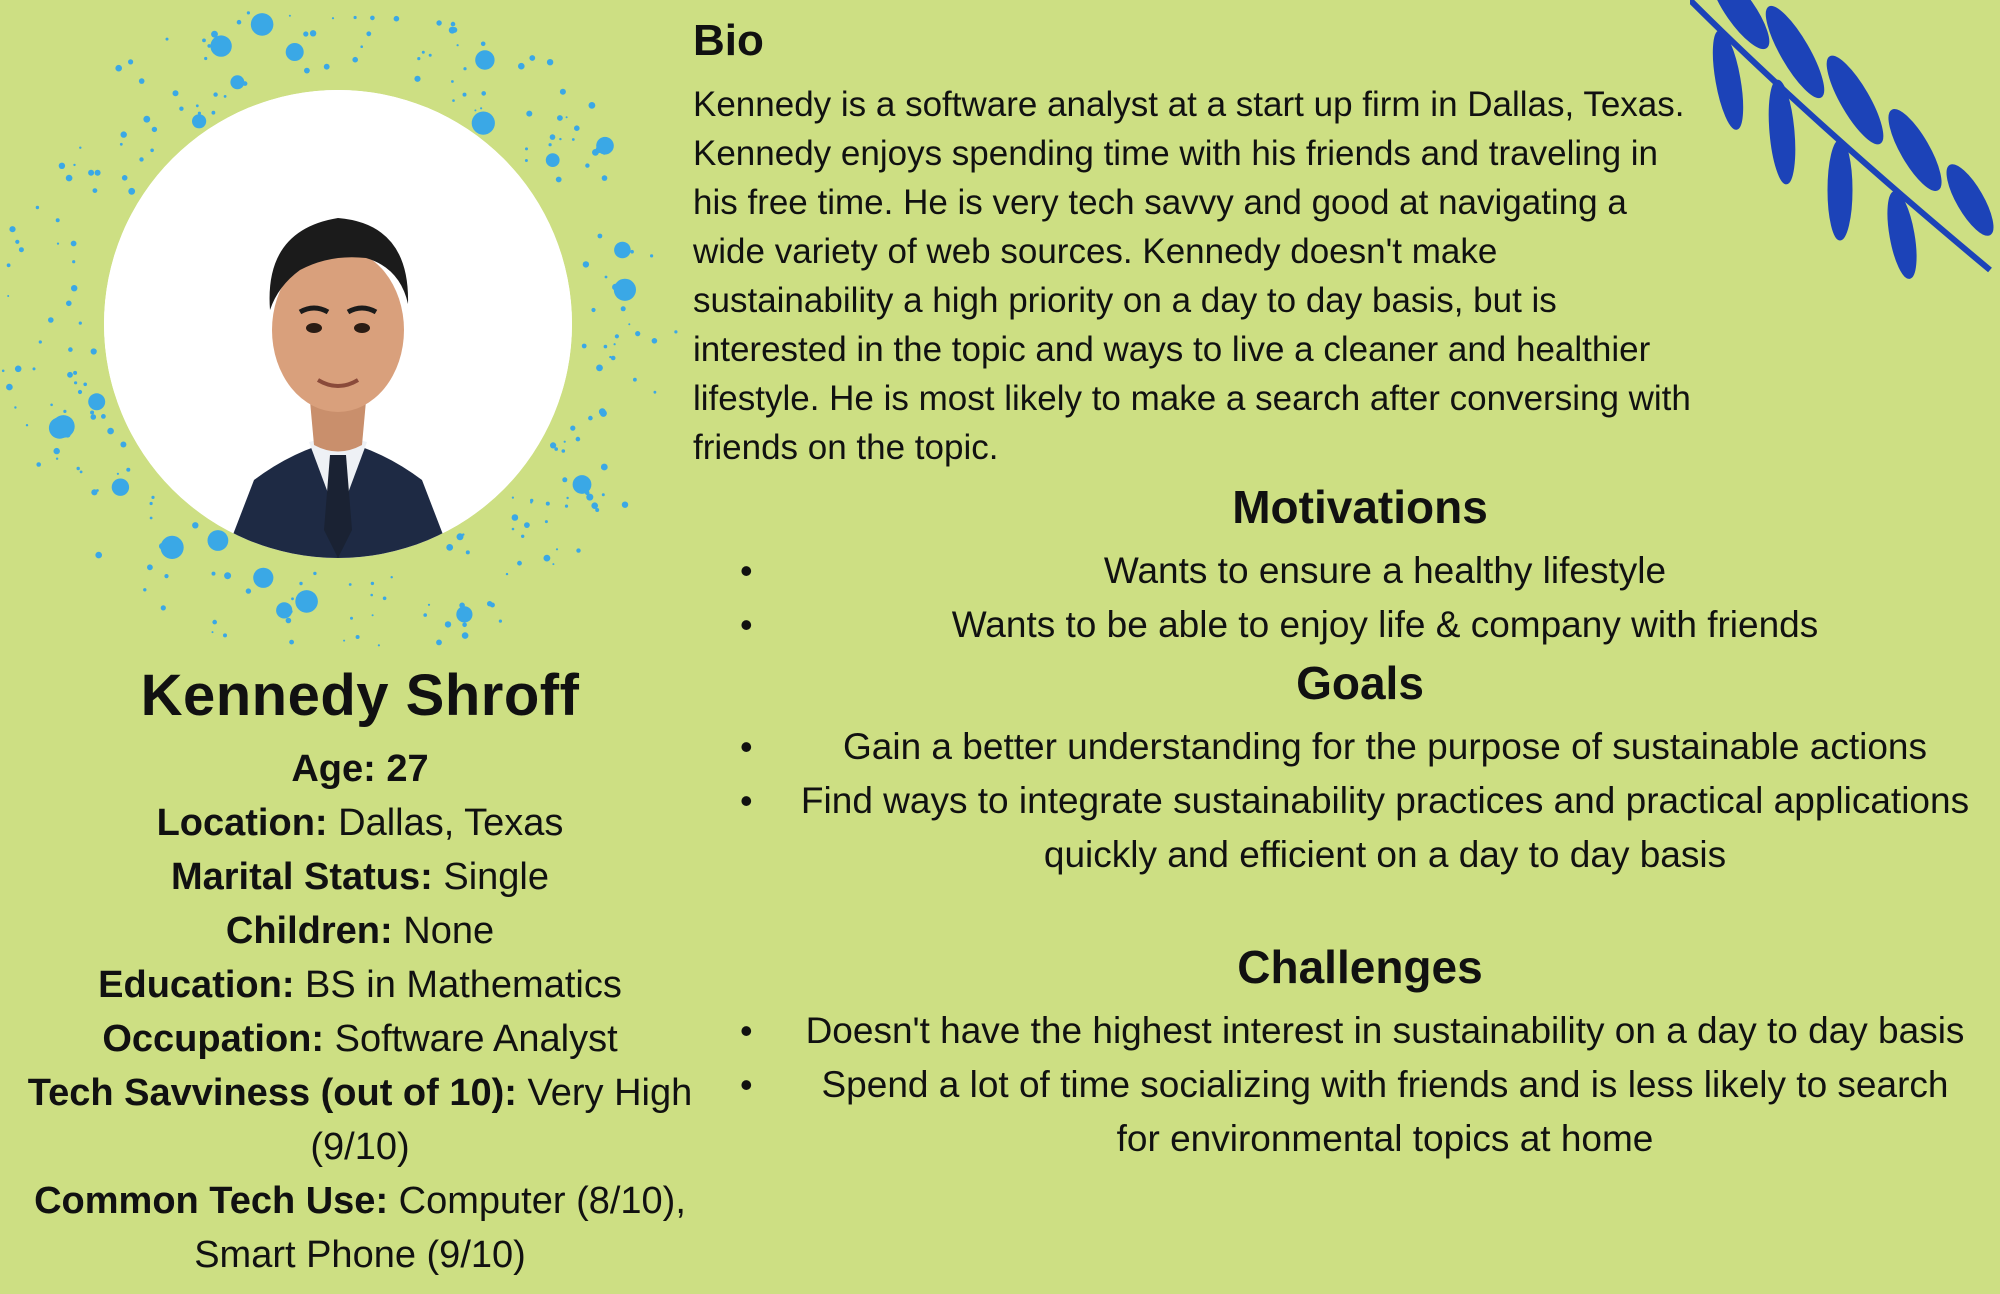 The height and width of the screenshot is (1294, 2000). What do you see at coordinates (196, 985) in the screenshot?
I see `education-label: Education:` at bounding box center [196, 985].